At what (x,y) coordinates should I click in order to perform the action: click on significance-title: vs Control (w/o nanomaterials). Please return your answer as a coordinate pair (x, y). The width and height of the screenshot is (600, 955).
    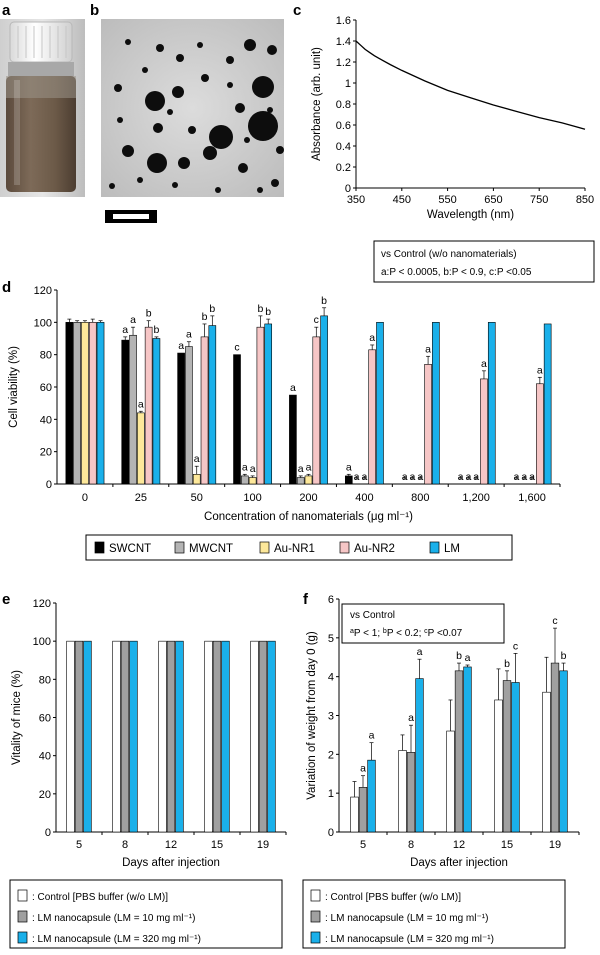
    Looking at the image, I should click on (449, 254).